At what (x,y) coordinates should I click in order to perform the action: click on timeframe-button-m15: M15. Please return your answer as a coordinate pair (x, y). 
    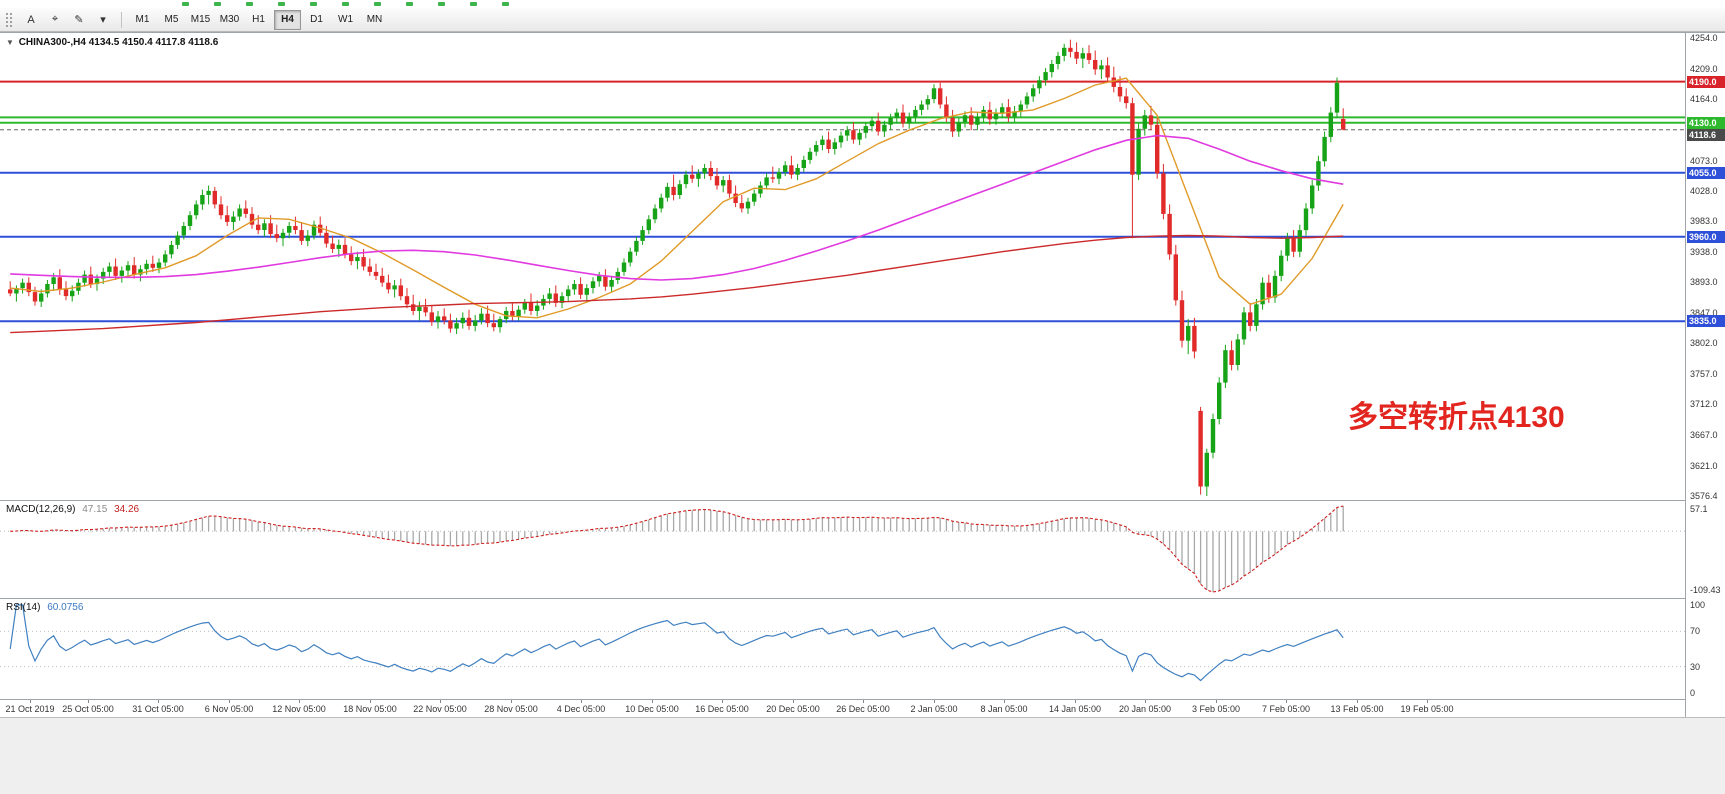
    Looking at the image, I should click on (200, 19).